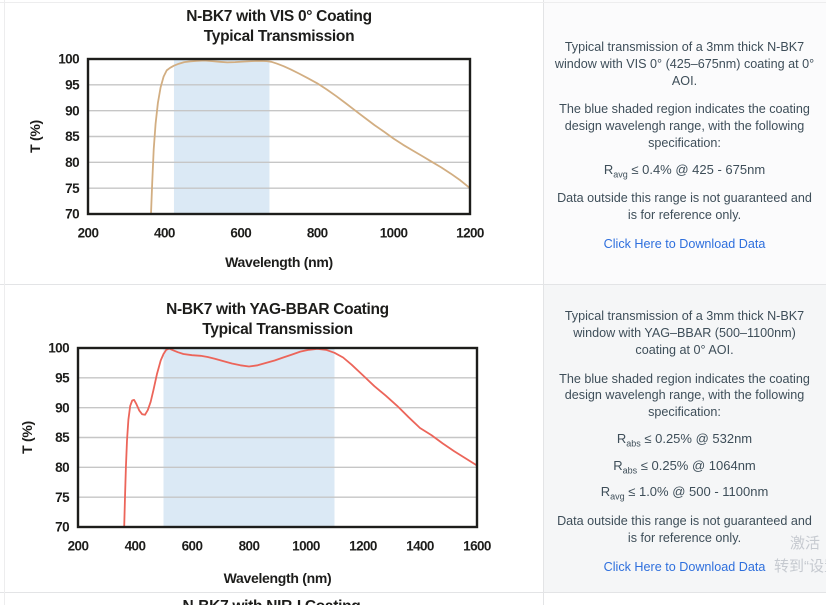 The image size is (826, 605). What do you see at coordinates (696, 169) in the screenshot?
I see `spec-value: ≤ 0.4% @ 425 - 675nm` at bounding box center [696, 169].